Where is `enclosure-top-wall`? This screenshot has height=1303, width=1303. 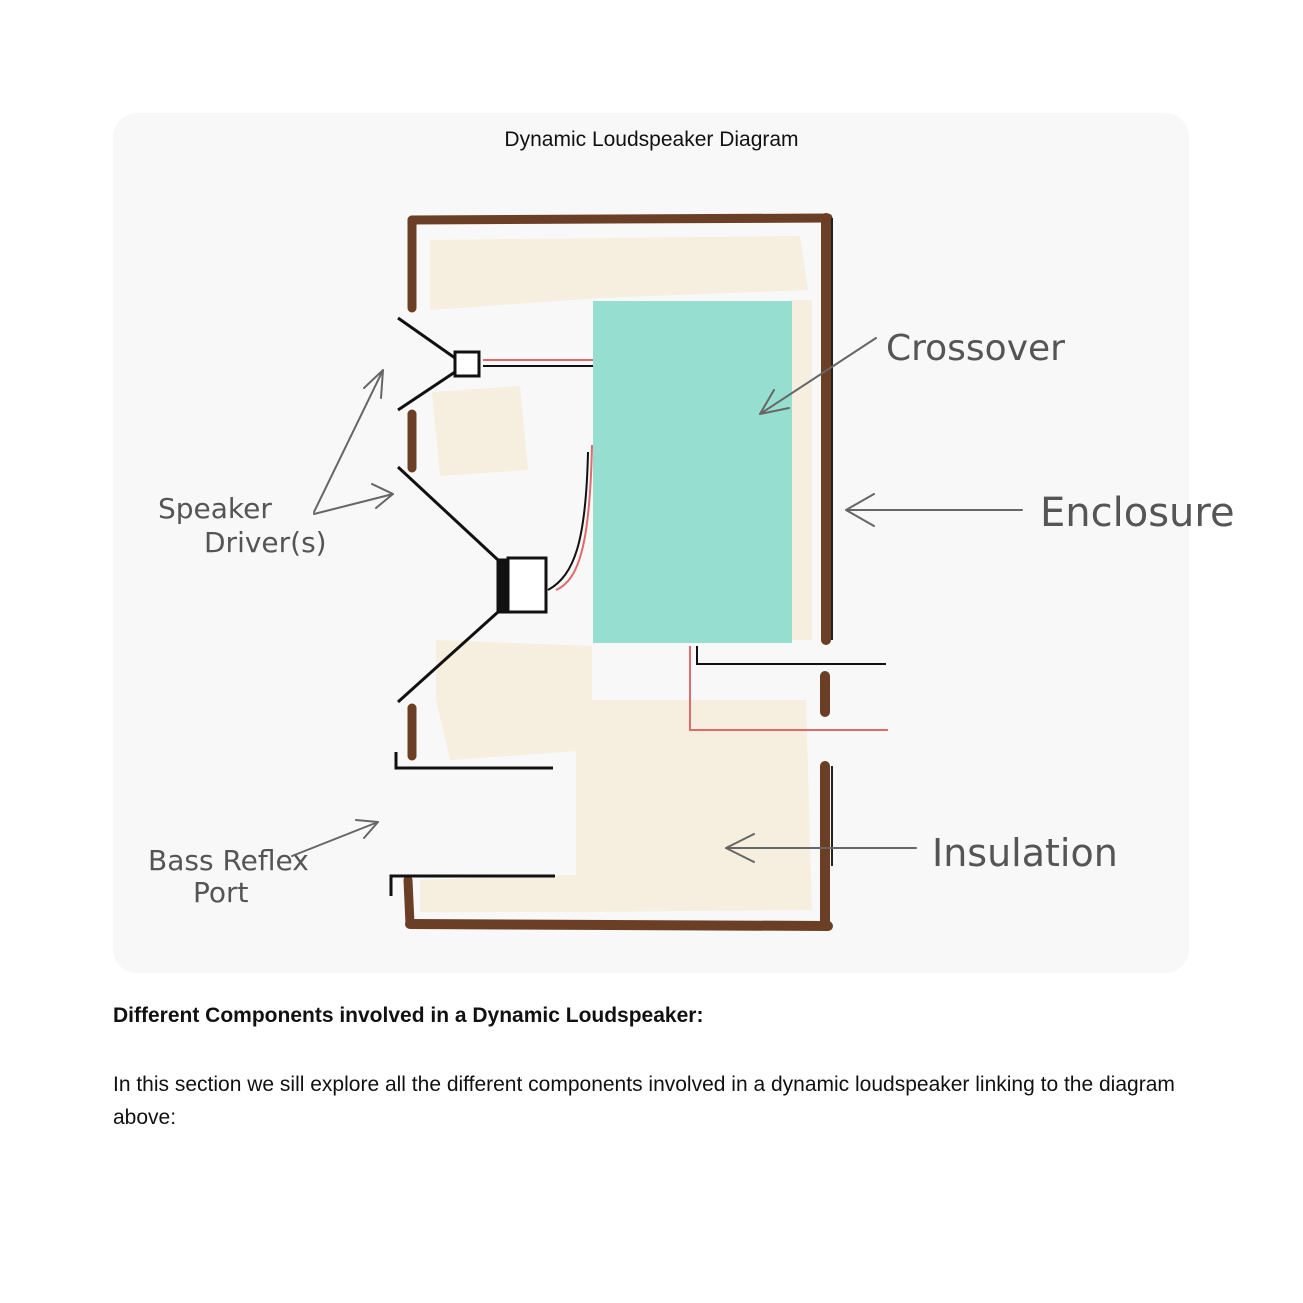
enclosure-top-wall is located at coordinates (620, 219).